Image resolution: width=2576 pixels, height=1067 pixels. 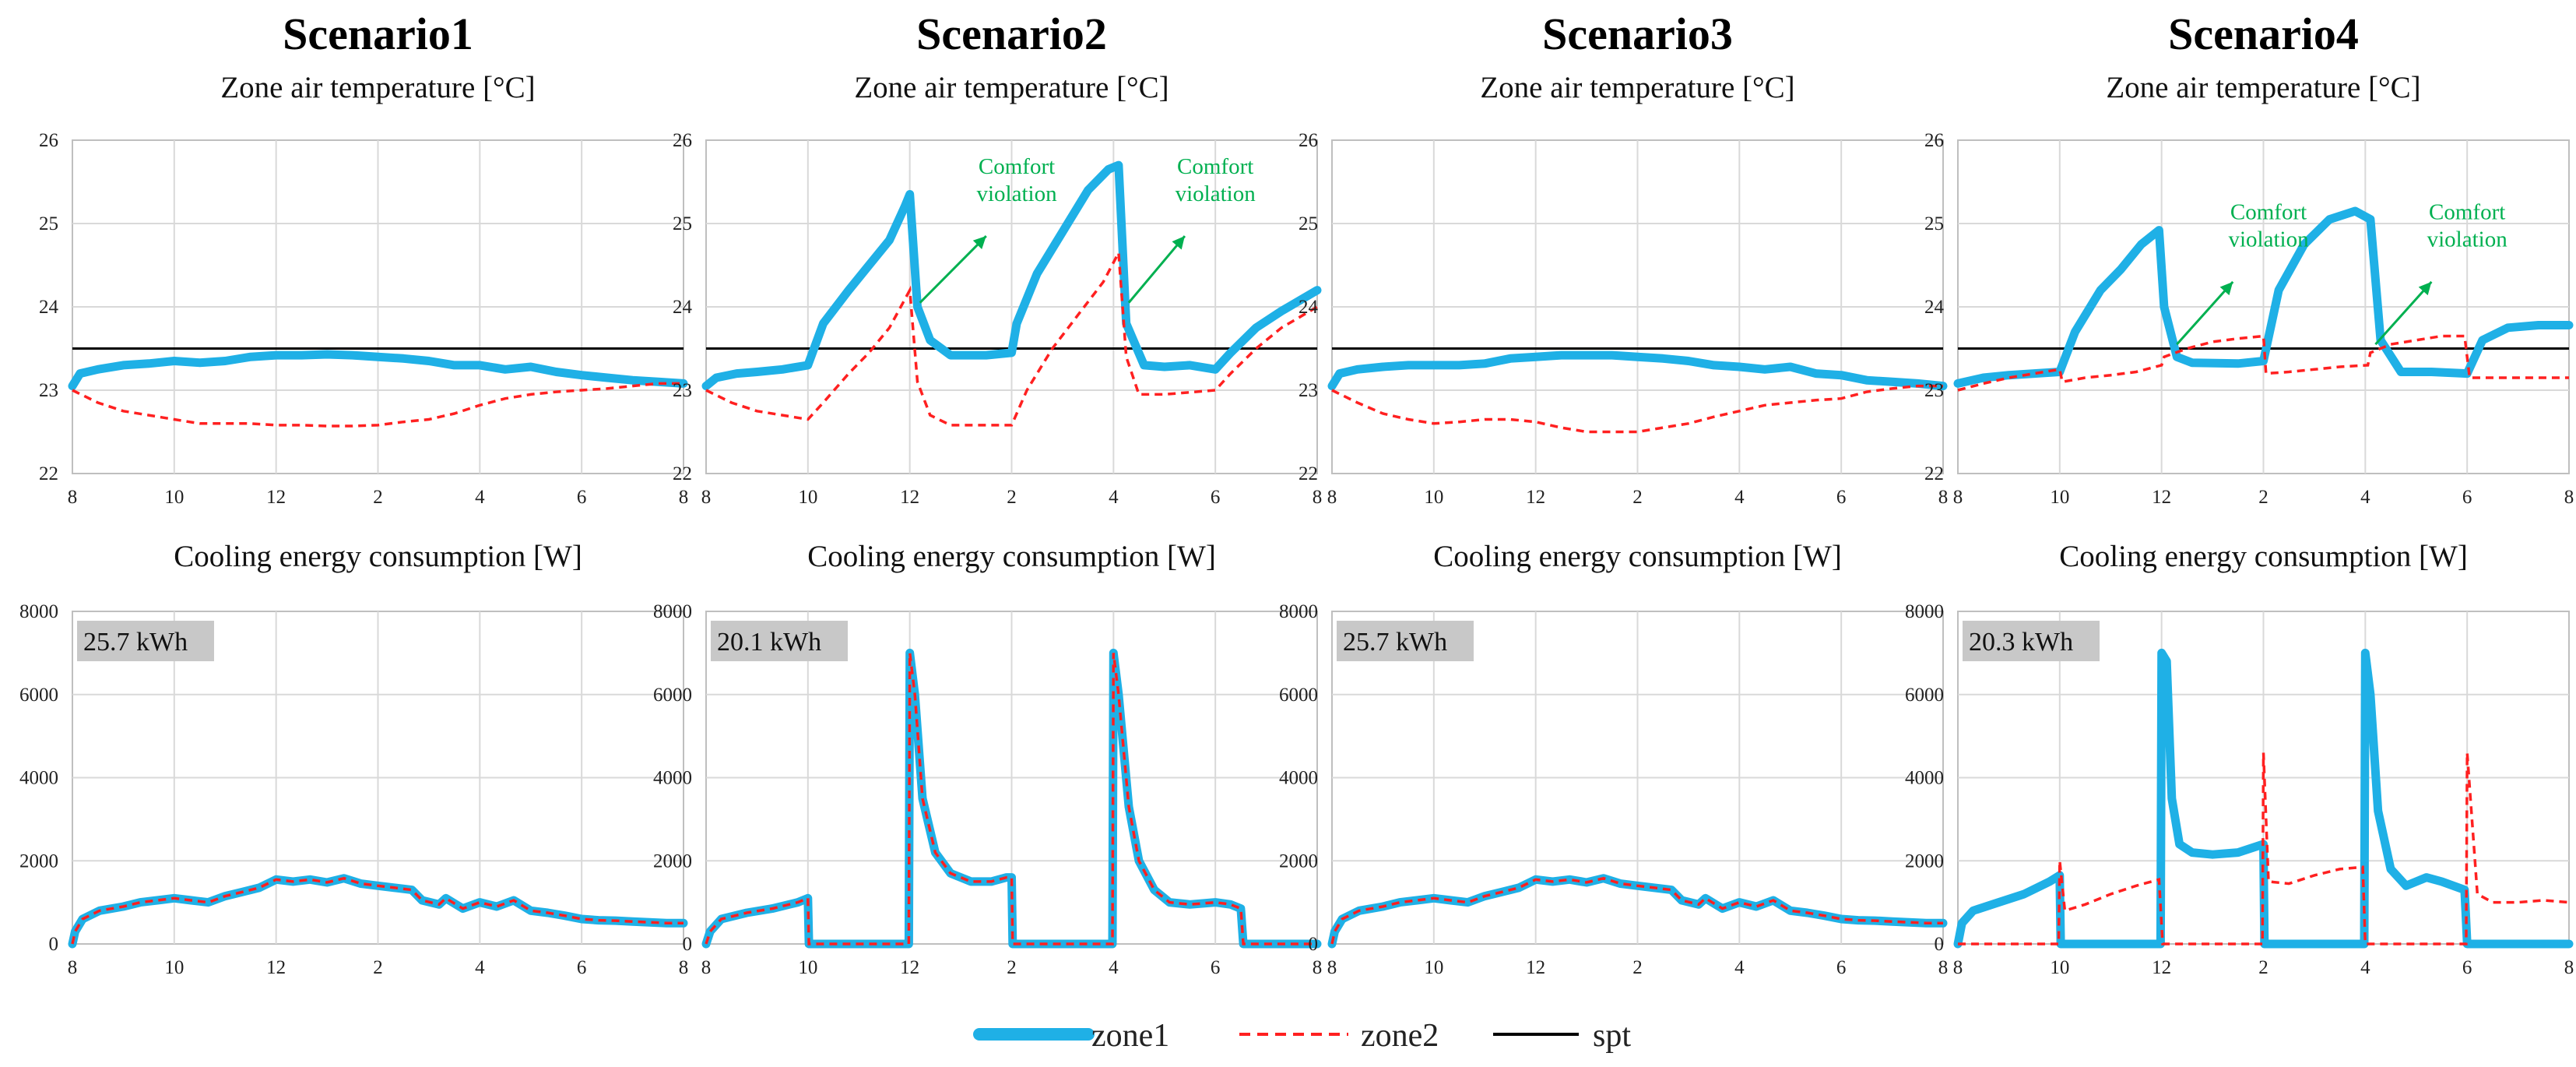 I want to click on annotation-label: Comfort, so click(x=1017, y=167).